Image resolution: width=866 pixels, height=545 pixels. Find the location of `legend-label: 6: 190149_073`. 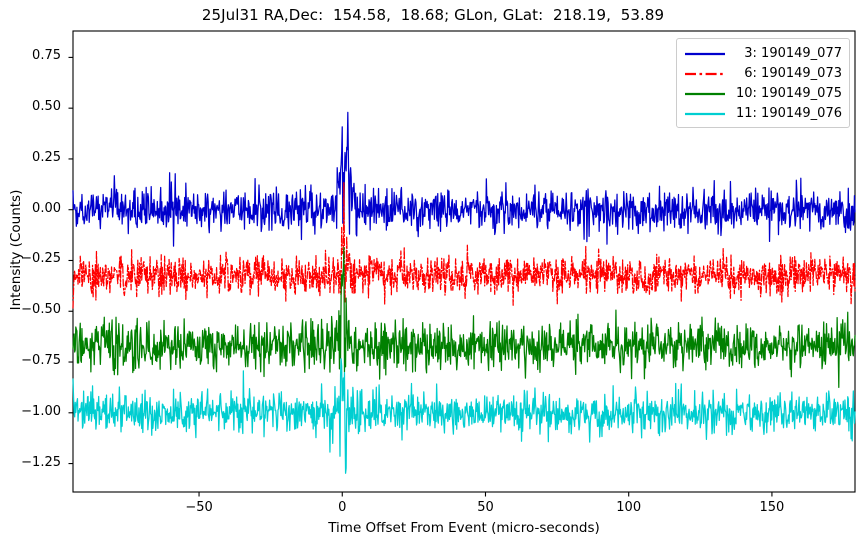

legend-label: 6: 190149_073 is located at coordinates (793, 73).